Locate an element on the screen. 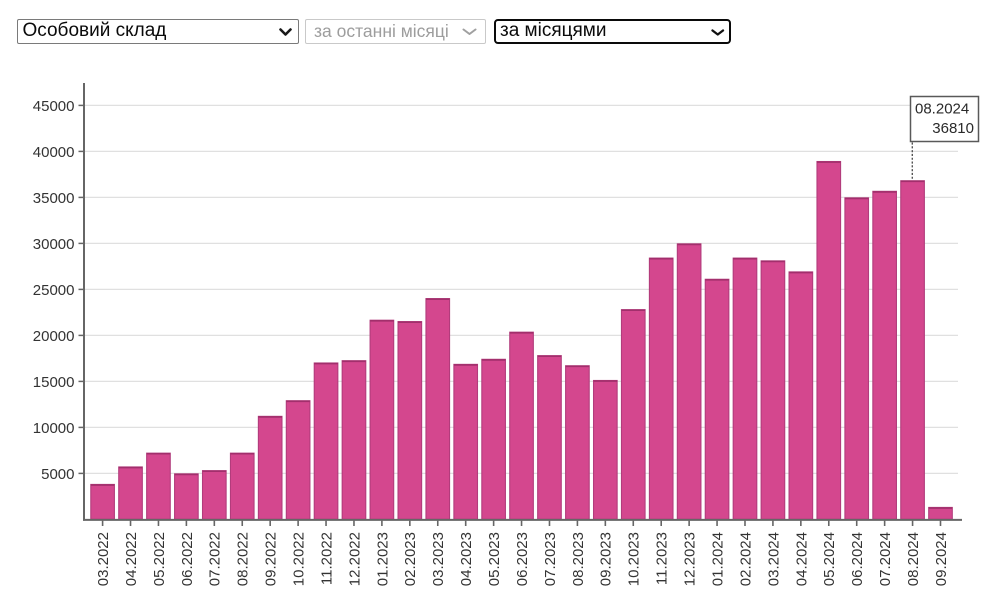 The width and height of the screenshot is (1000, 600). svg-text: 01.2023 is located at coordinates (382, 559).